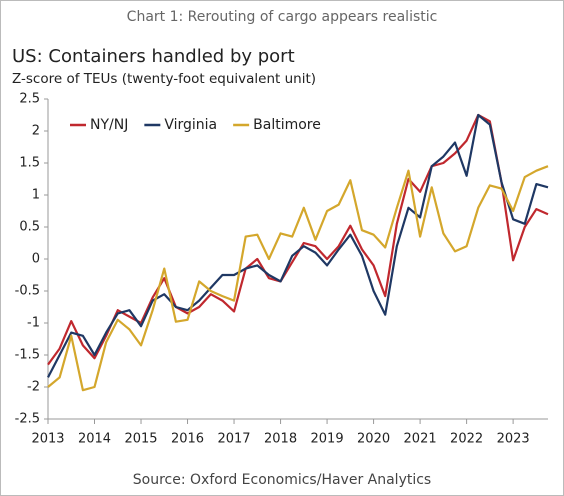  What do you see at coordinates (27, 419) in the screenshot?
I see `y-tick-label: -2.5` at bounding box center [27, 419].